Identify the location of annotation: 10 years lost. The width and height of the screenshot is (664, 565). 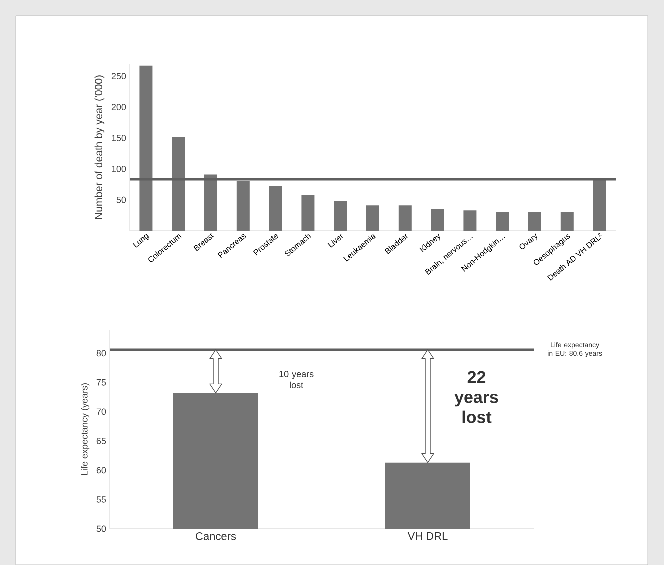
(297, 379).